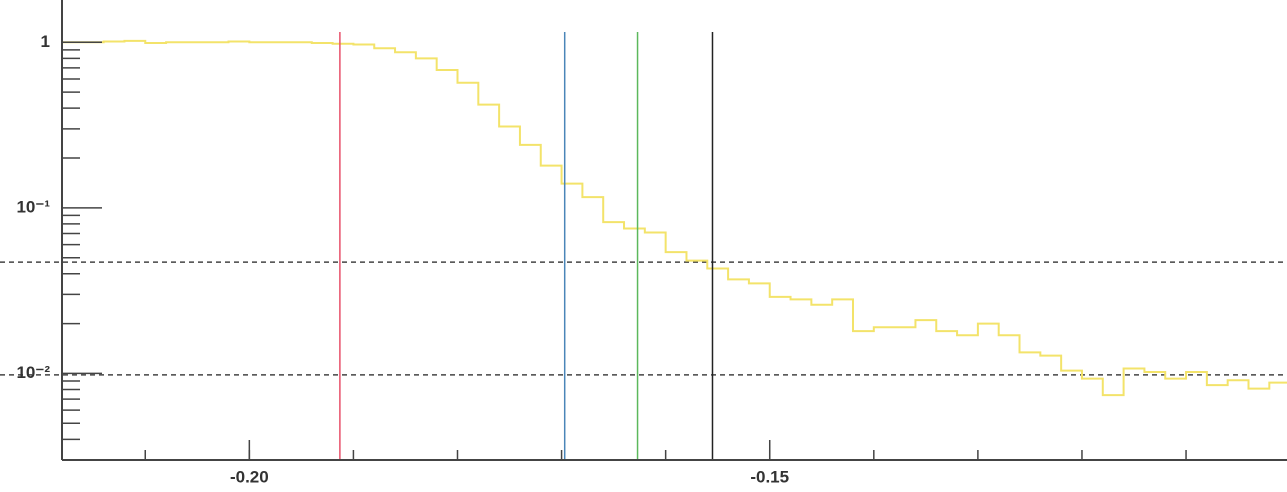  I want to click on x-tick-label: -0.20, so click(249, 476).